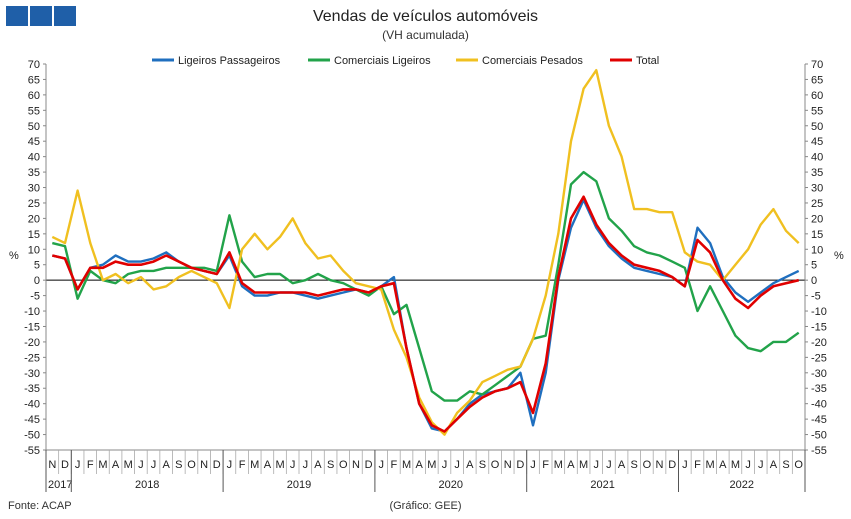  What do you see at coordinates (817, 96) in the screenshot?
I see `y-tick-label-right: 60` at bounding box center [817, 96].